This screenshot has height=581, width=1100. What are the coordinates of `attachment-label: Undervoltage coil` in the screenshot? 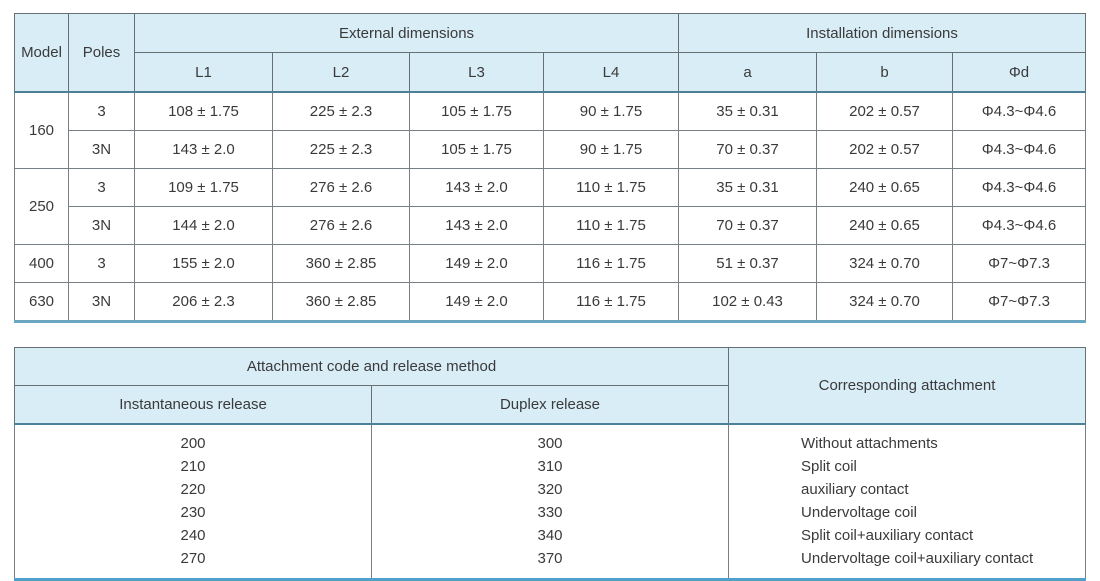 It's located at (859, 512).